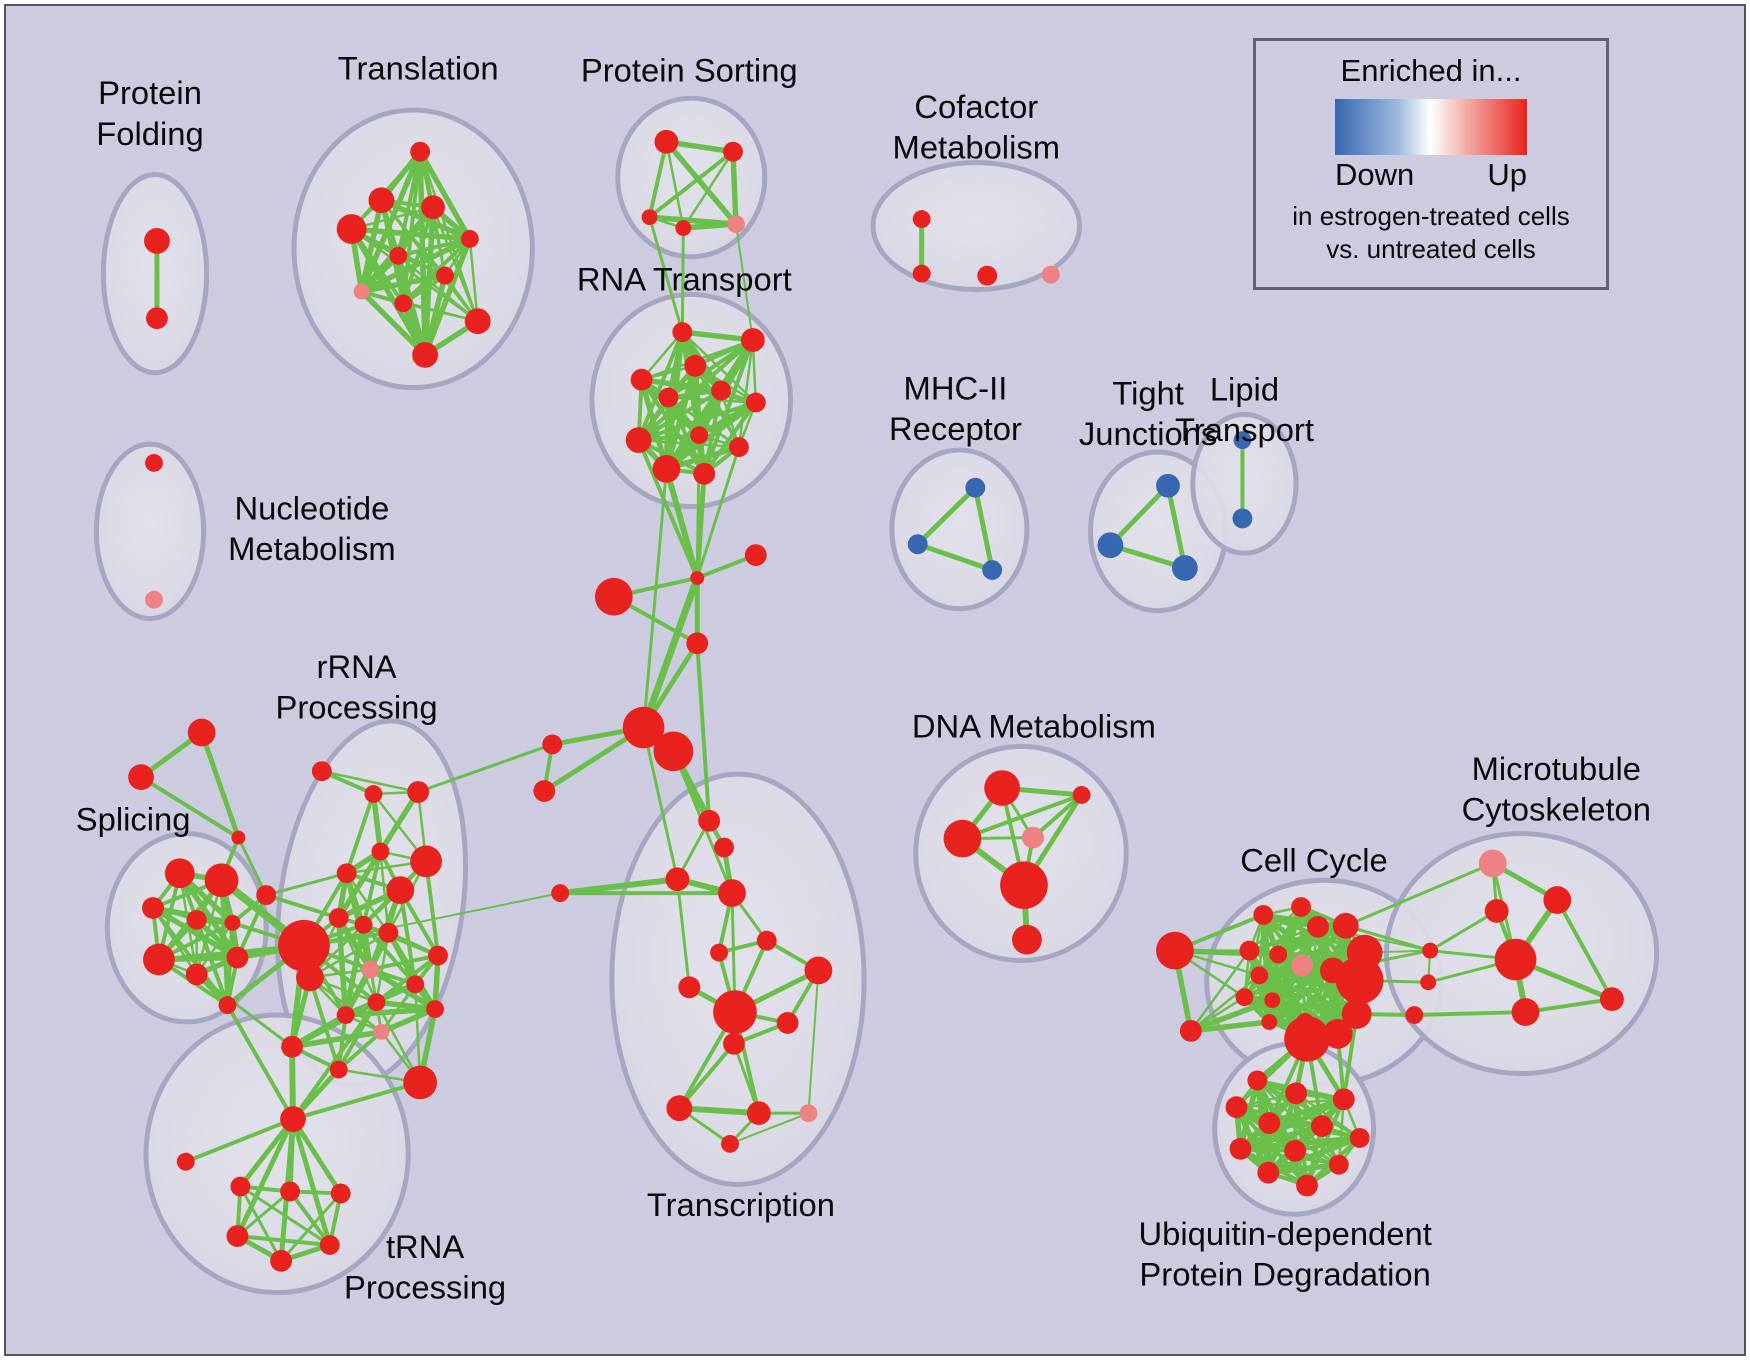 Image resolution: width=1750 pixels, height=1360 pixels. Describe the element at coordinates (1257, 1080) in the screenshot. I see `gene-set-node-ub1` at that location.